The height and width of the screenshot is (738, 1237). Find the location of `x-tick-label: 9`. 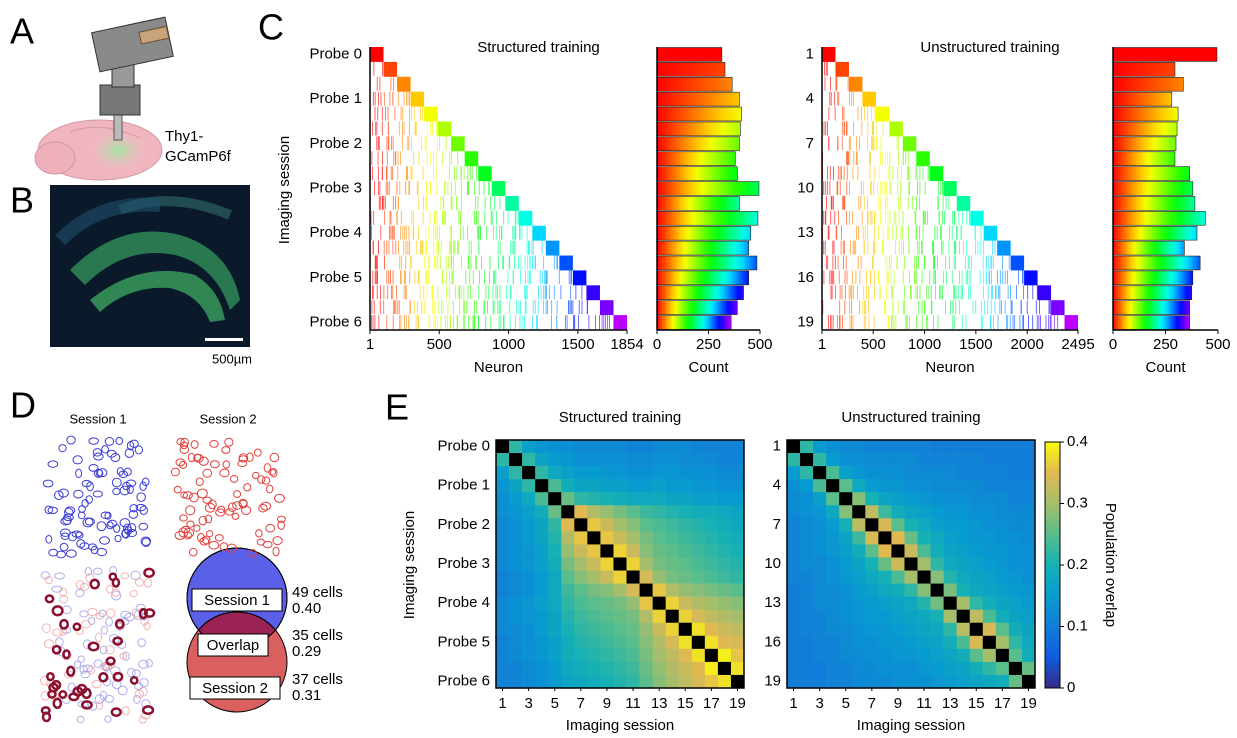

x-tick-label: 9 is located at coordinates (898, 703).